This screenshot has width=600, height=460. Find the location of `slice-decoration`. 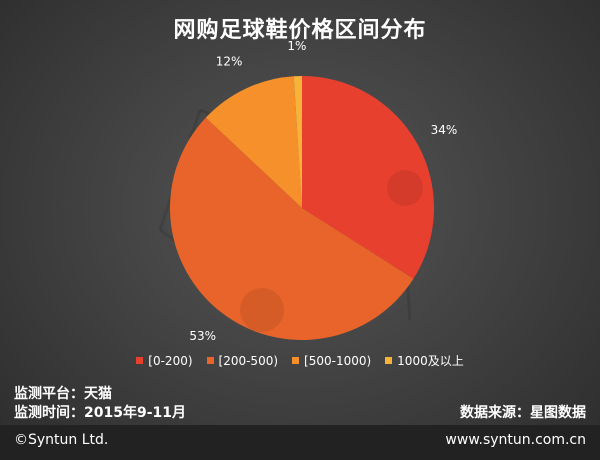

slice-decoration is located at coordinates (331, 251).